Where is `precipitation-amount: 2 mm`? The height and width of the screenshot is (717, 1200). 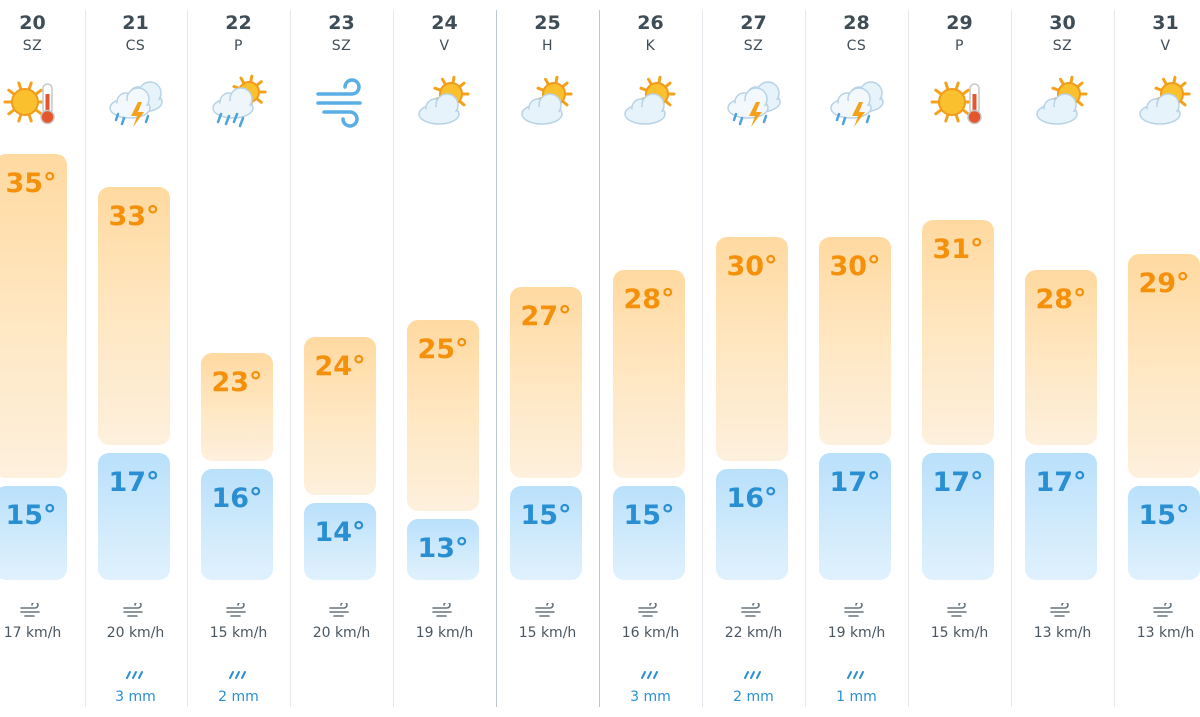
precipitation-amount: 2 mm is located at coordinates (753, 697).